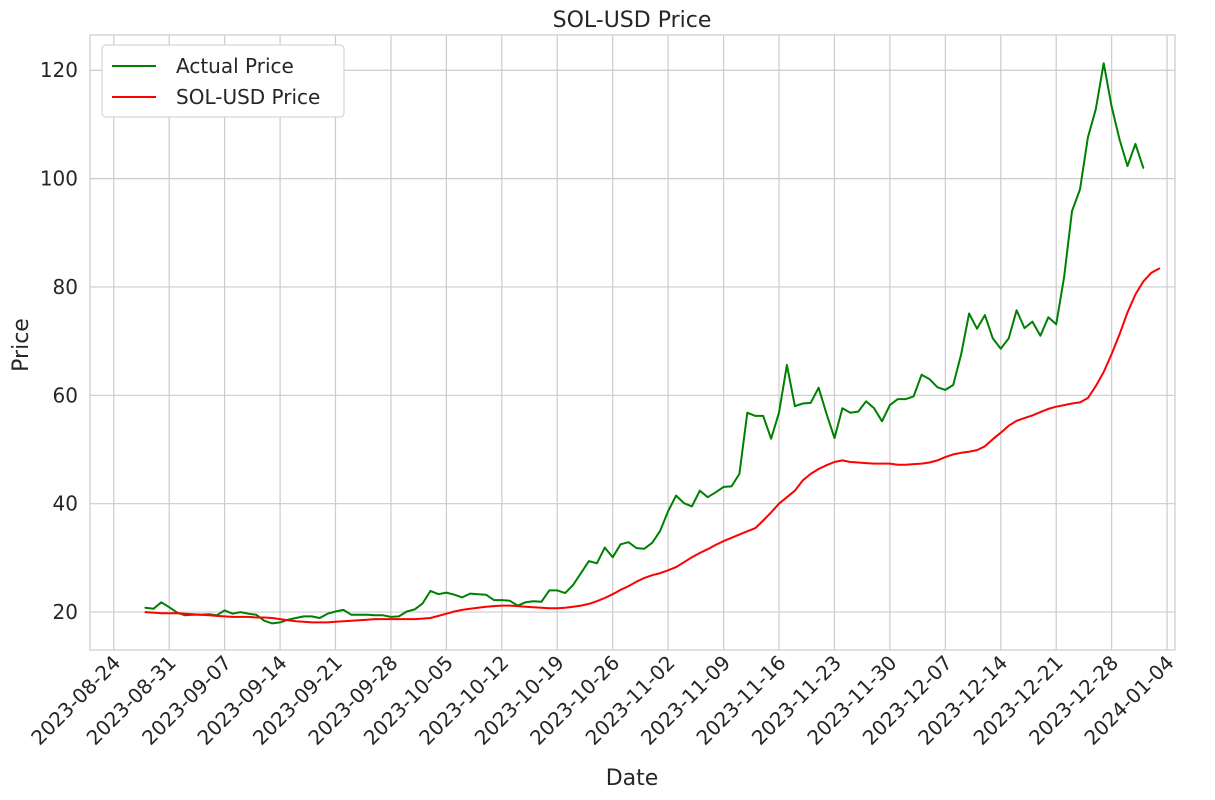 The height and width of the screenshot is (800, 1215). I want to click on y-tick-label: 40, so click(65, 504).